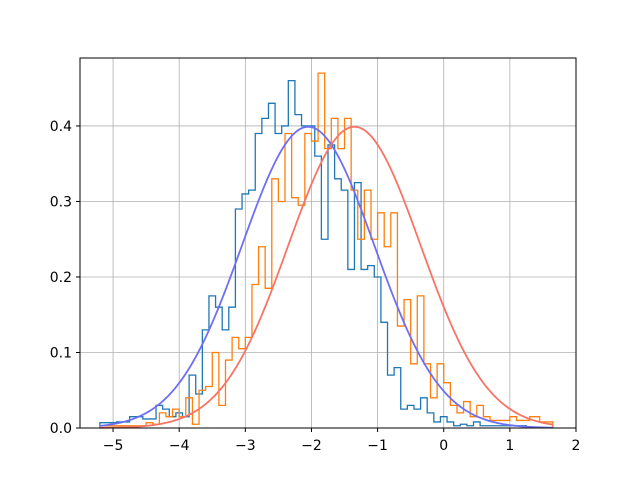  Describe the element at coordinates (576, 446) in the screenshot. I see `x-tick-label: 2` at that location.